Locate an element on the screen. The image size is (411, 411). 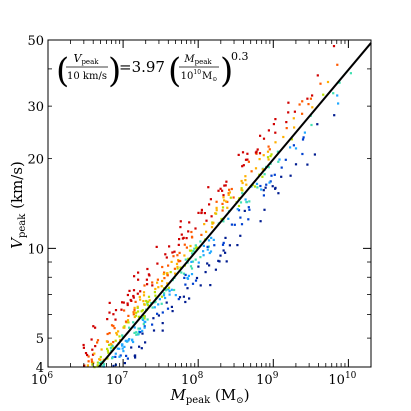
x-tick-label: 108 is located at coordinates (192, 379).